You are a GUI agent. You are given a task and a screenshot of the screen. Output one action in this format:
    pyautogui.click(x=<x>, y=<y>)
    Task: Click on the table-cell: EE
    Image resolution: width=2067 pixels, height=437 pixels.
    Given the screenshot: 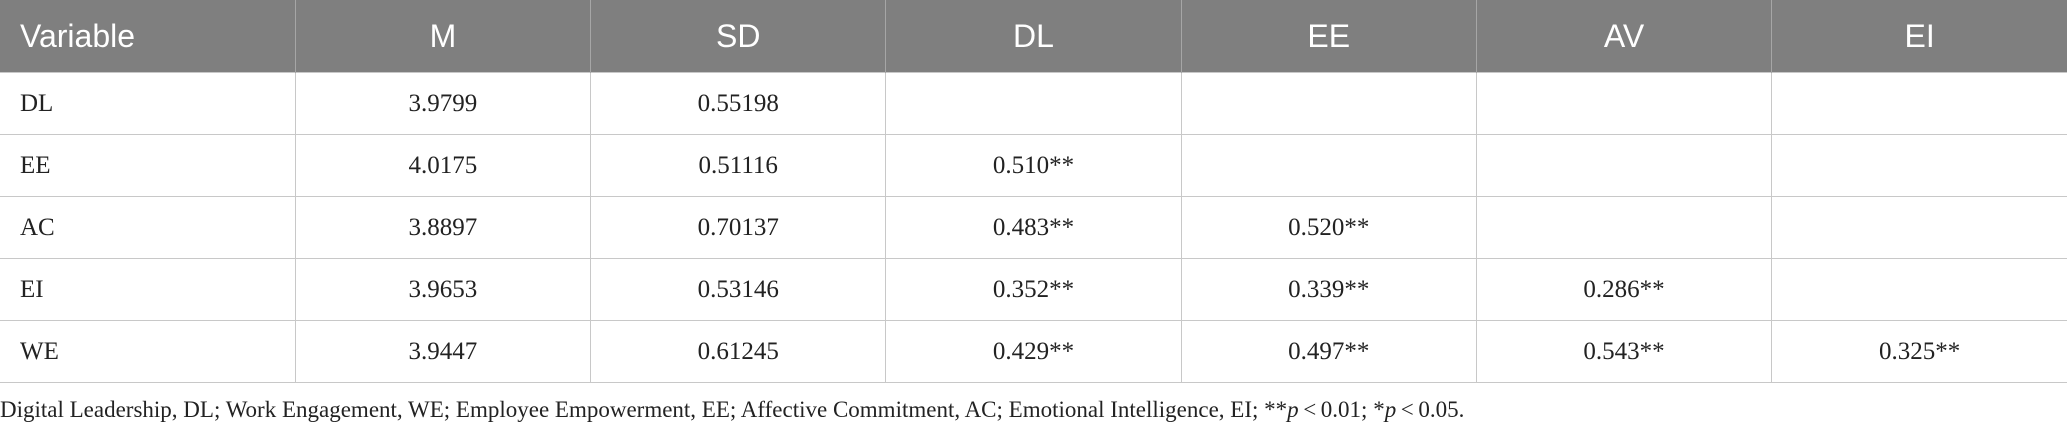 What is the action you would take?
    pyautogui.click(x=148, y=165)
    